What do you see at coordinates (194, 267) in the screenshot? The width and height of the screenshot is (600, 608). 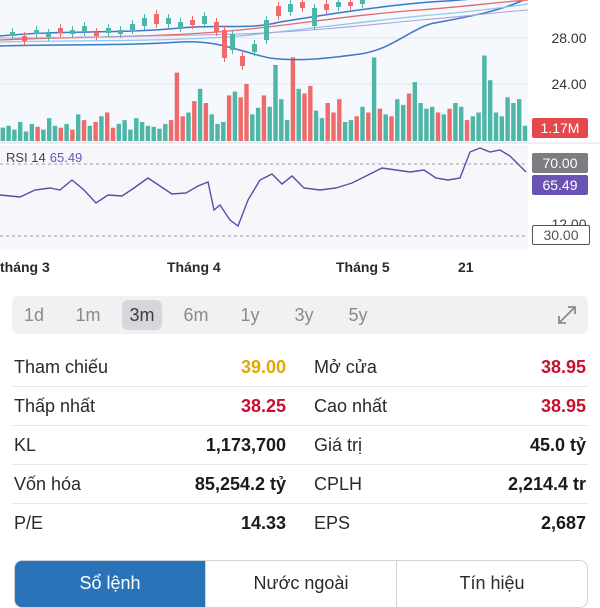 I see `month-label-4: Tháng 4` at bounding box center [194, 267].